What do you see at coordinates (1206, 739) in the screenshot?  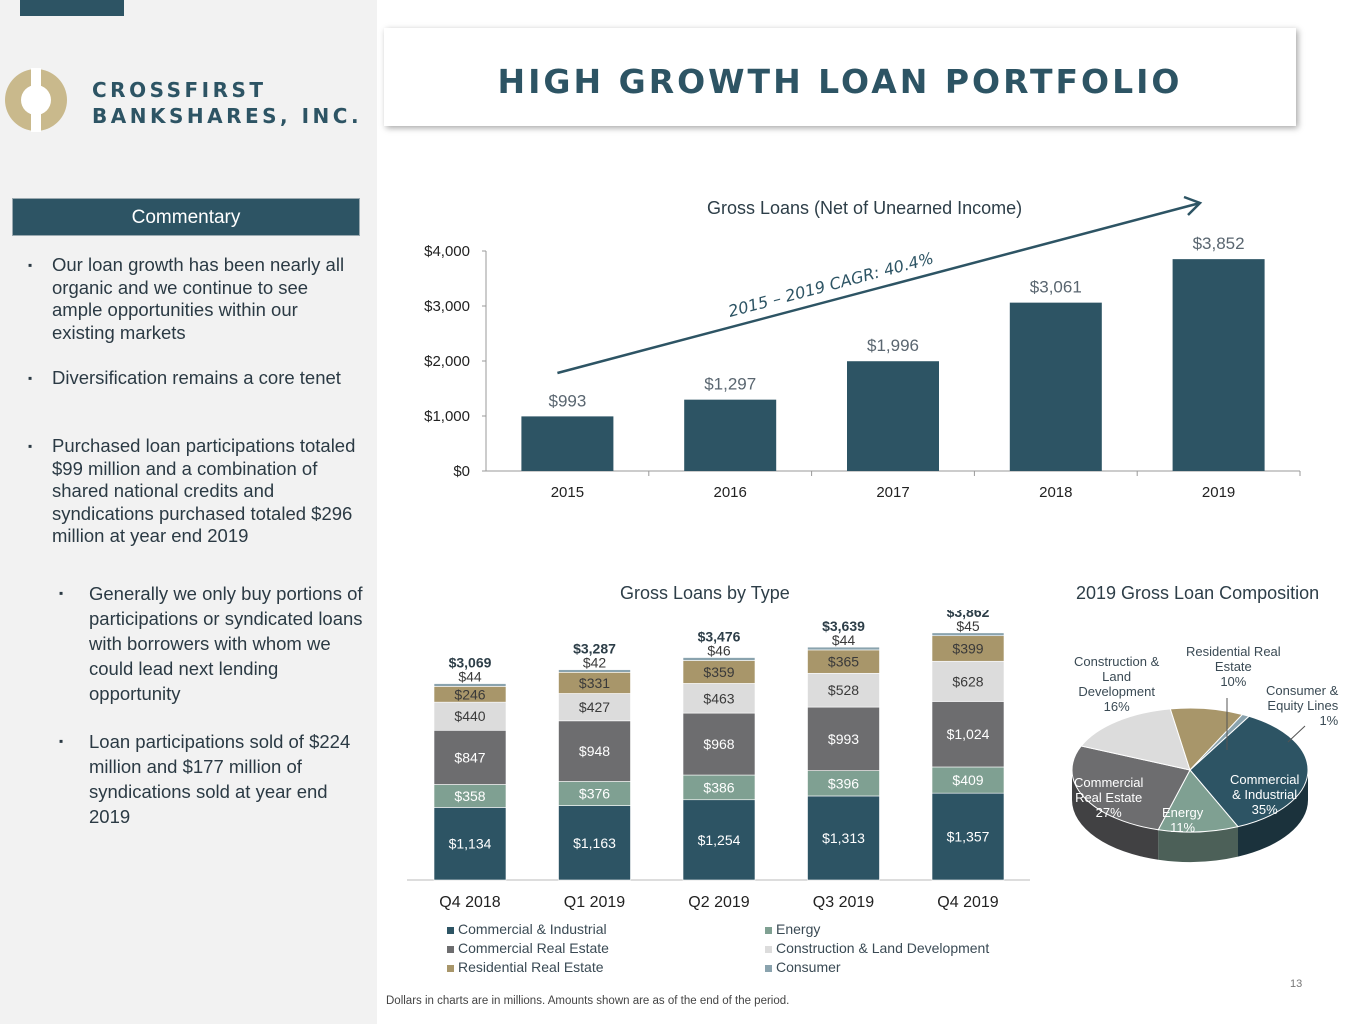 I see `pie-slice-residential-real-estate` at bounding box center [1206, 739].